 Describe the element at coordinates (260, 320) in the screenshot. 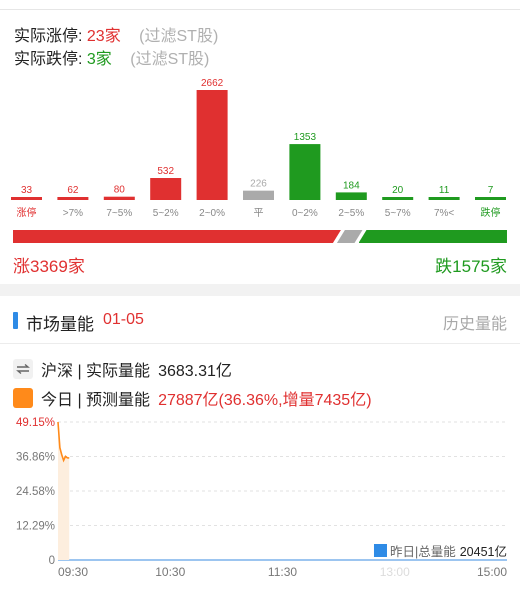

I see `volume-section-header: 市场量能 01-05 历史量能` at that location.